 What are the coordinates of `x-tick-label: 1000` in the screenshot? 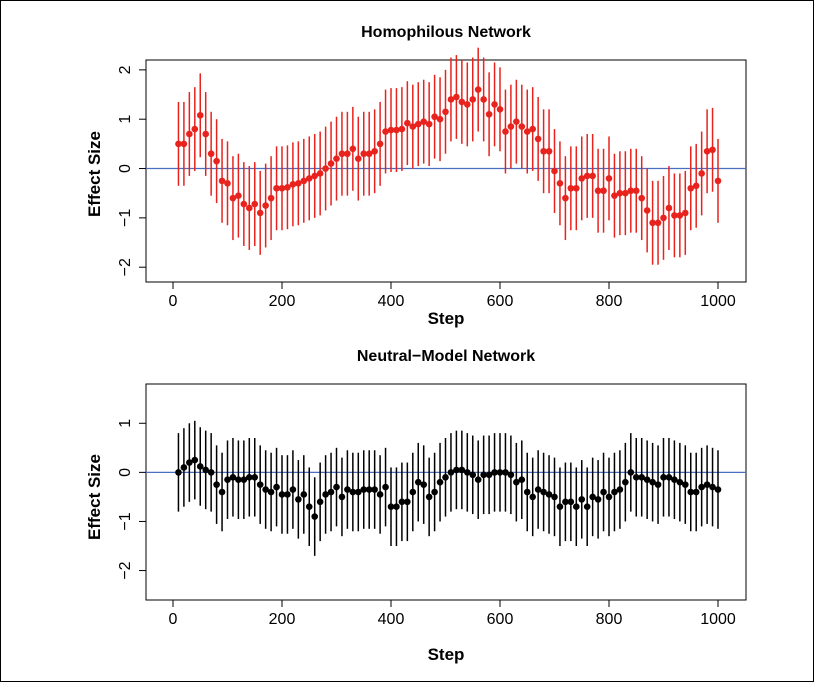 It's located at (718, 619).